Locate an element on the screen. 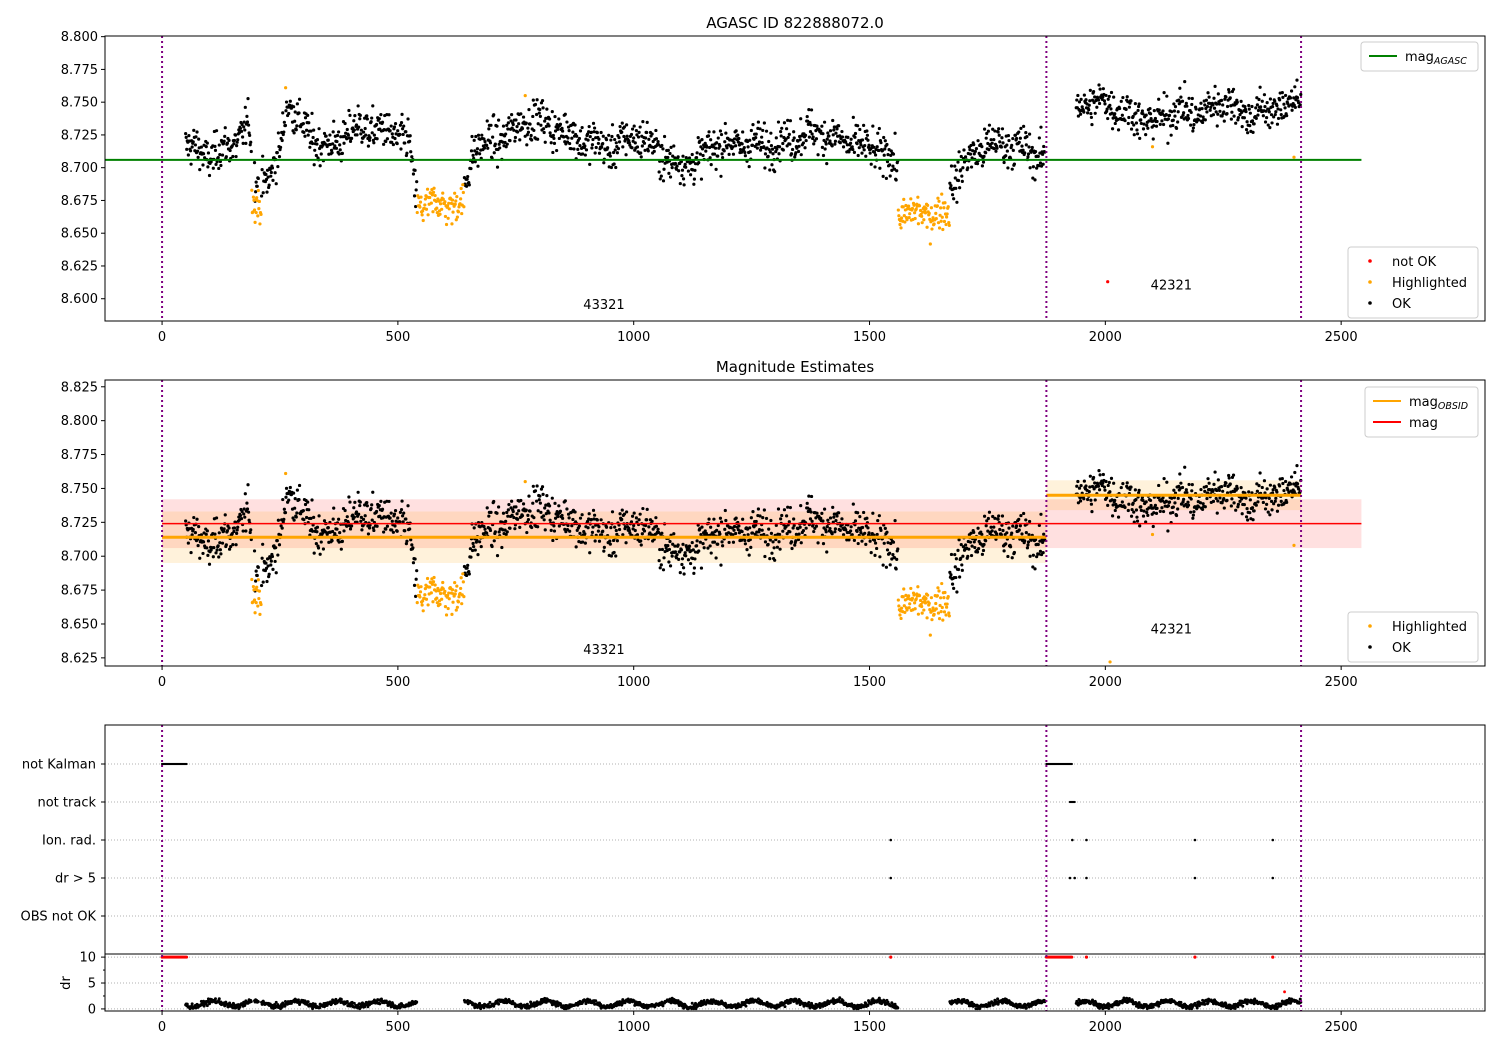 This screenshot has width=1500, height=1050. dr-axis-label: dr is located at coordinates (66, 983).